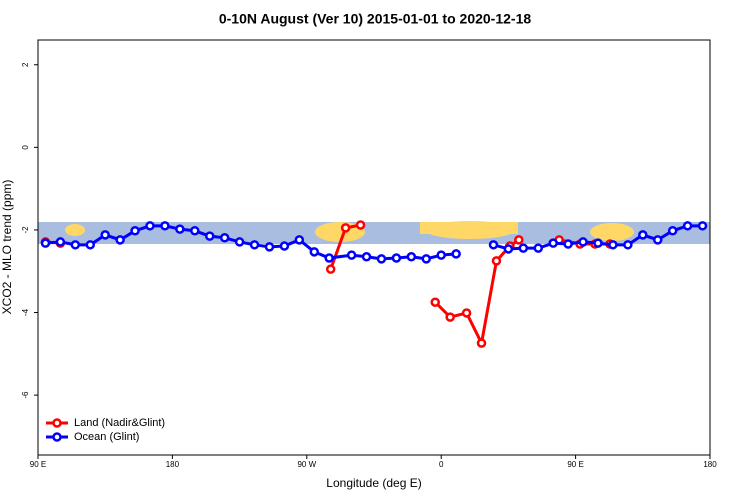 The image size is (750, 500). I want to click on x-tick-label: 90 W, so click(306, 464).